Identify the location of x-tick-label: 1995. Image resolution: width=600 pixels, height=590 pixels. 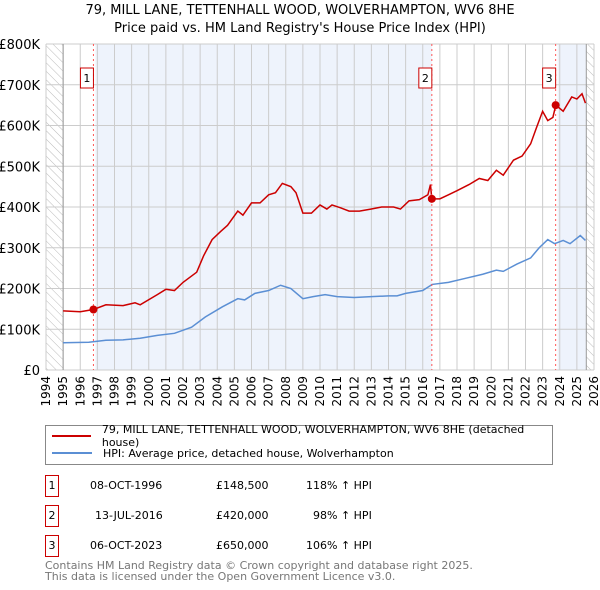
(63, 391).